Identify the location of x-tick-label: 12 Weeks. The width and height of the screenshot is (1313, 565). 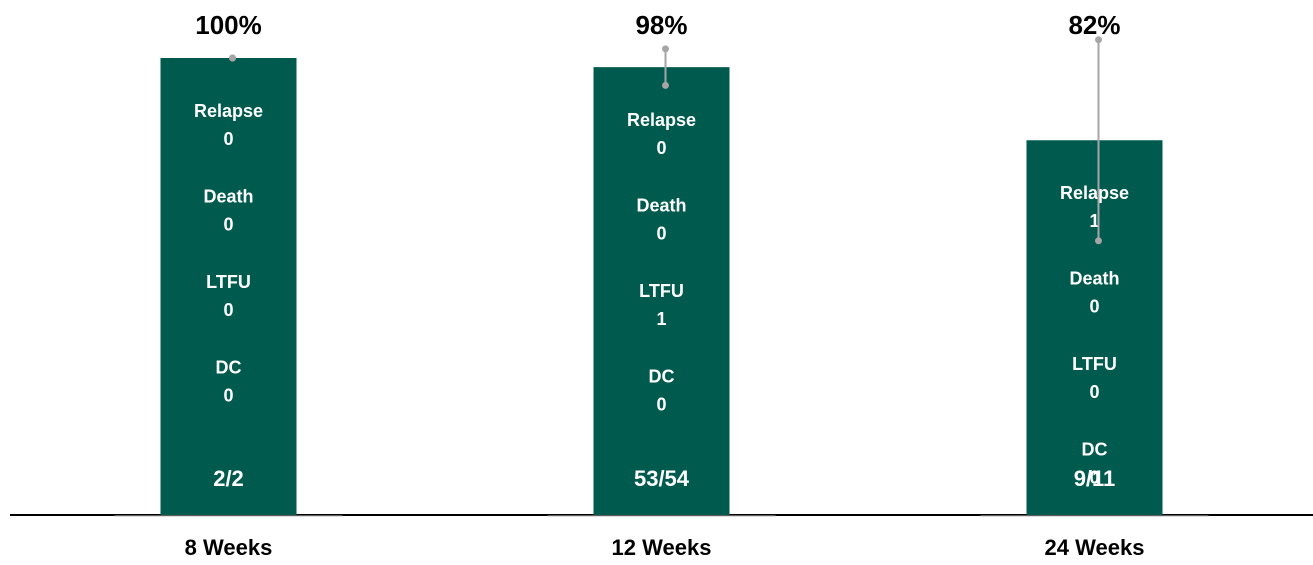
(662, 547).